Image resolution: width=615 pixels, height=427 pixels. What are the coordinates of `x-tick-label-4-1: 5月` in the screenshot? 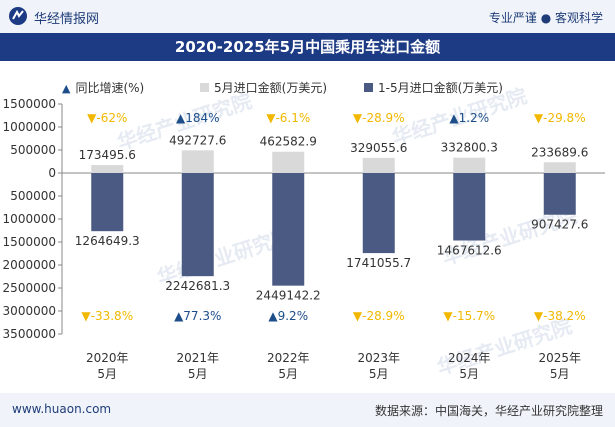 It's located at (469, 374).